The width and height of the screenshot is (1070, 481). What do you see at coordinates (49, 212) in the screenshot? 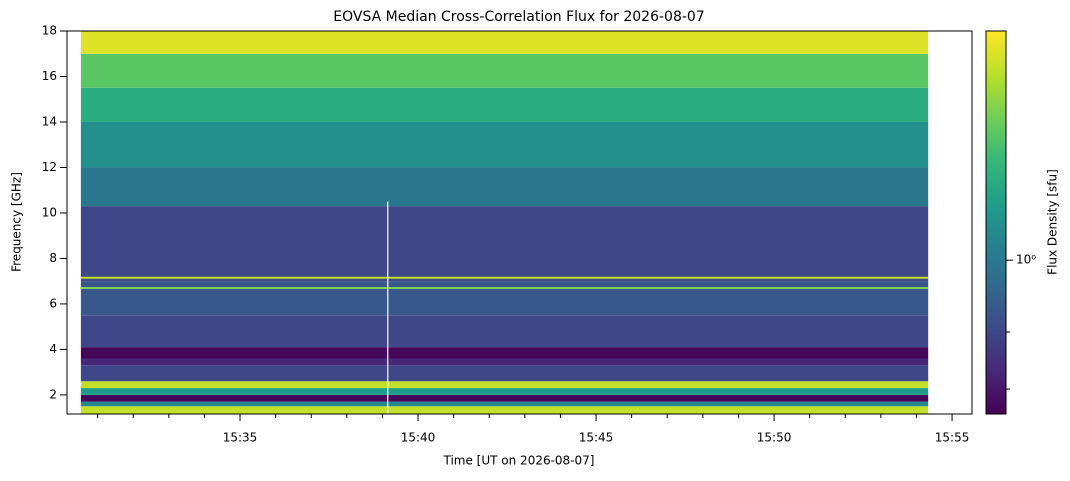
I see `y-tick-label: 10` at bounding box center [49, 212].